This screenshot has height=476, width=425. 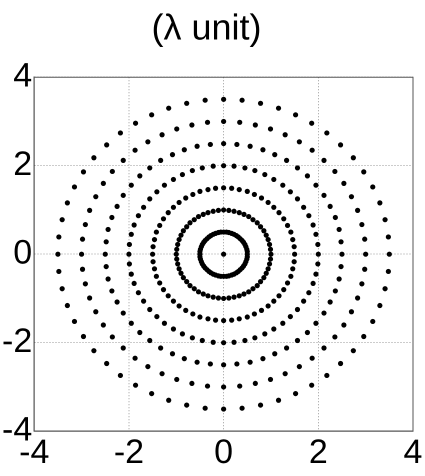 I want to click on y-tick-label: 0, so click(x=22, y=253).